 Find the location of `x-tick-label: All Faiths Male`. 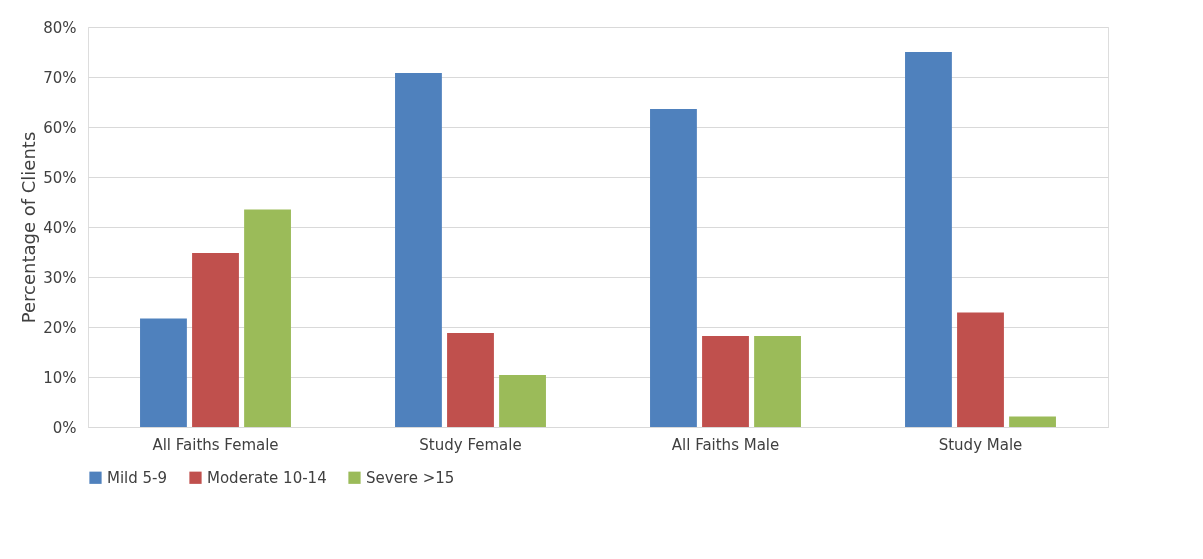

x-tick-label: All Faiths Male is located at coordinates (725, 444).